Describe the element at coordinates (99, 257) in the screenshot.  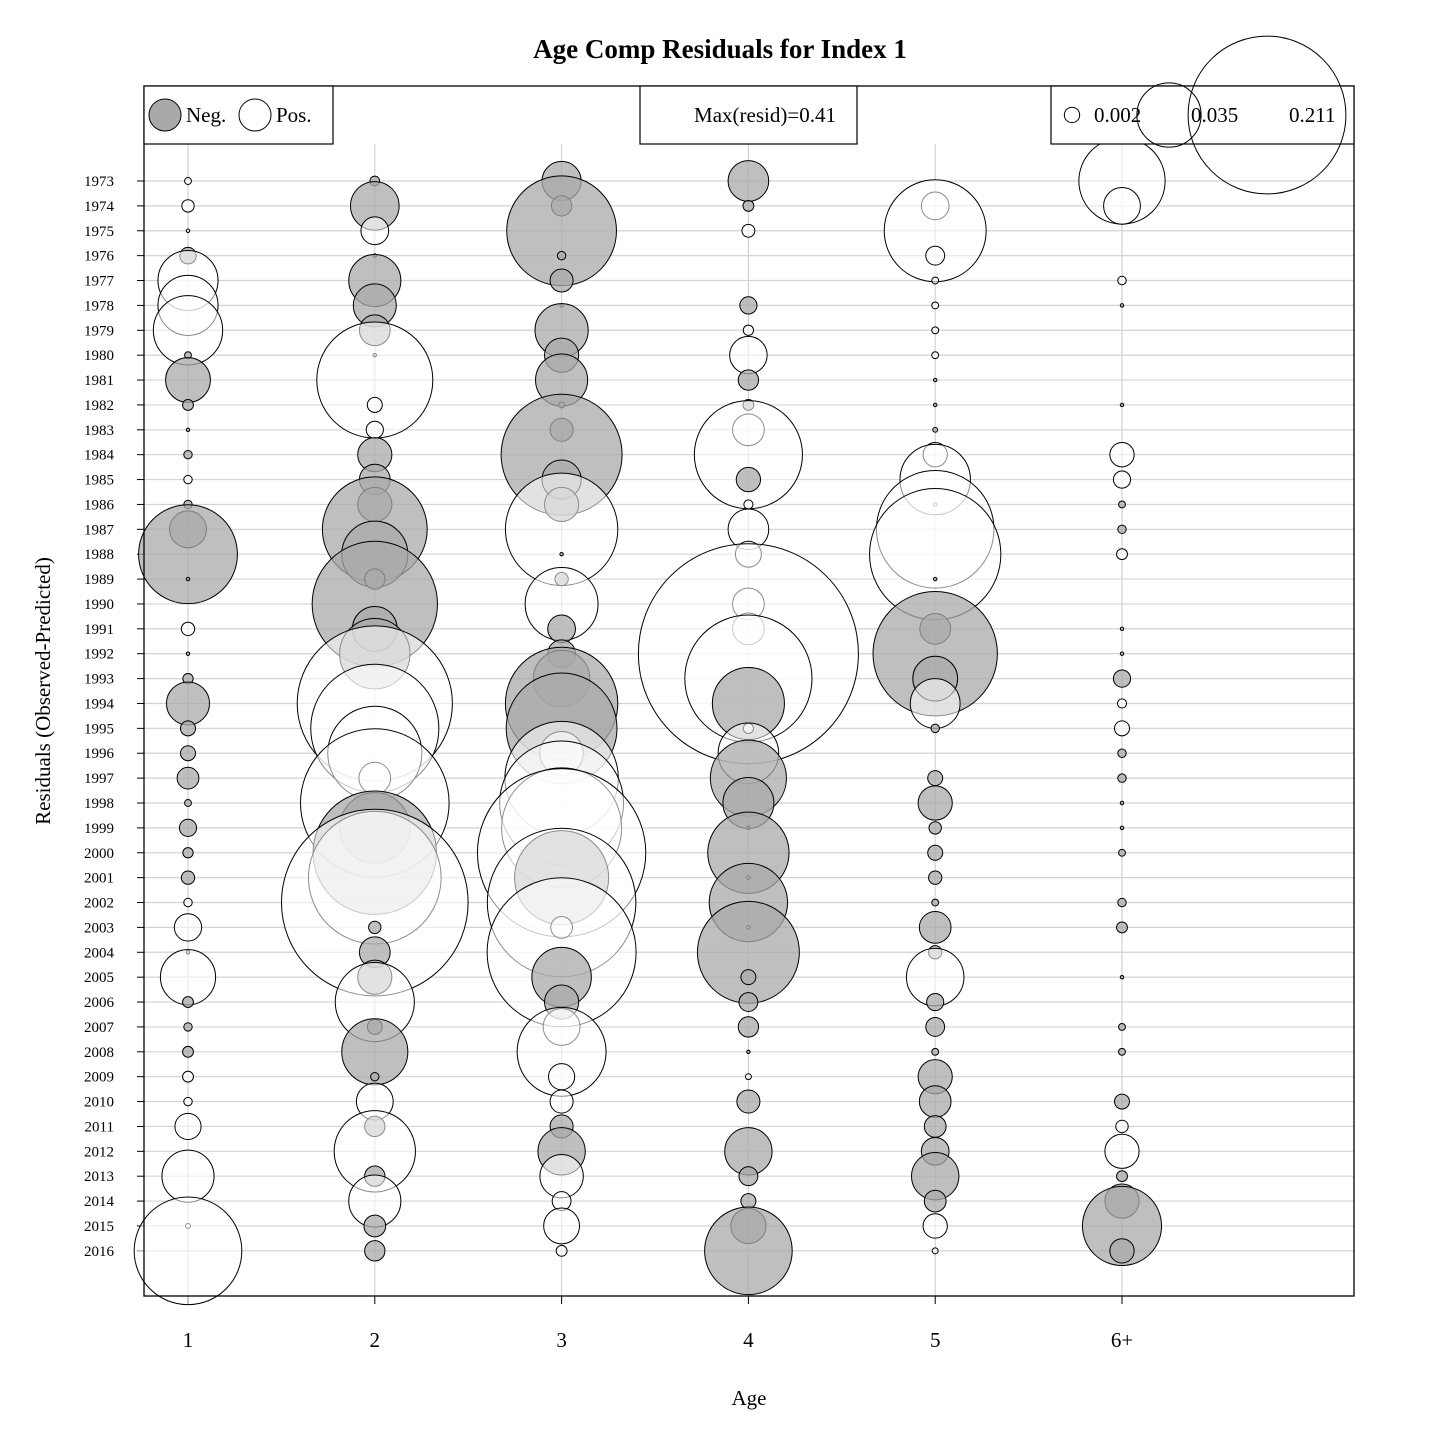
I see `y-tick-label: 1976` at that location.